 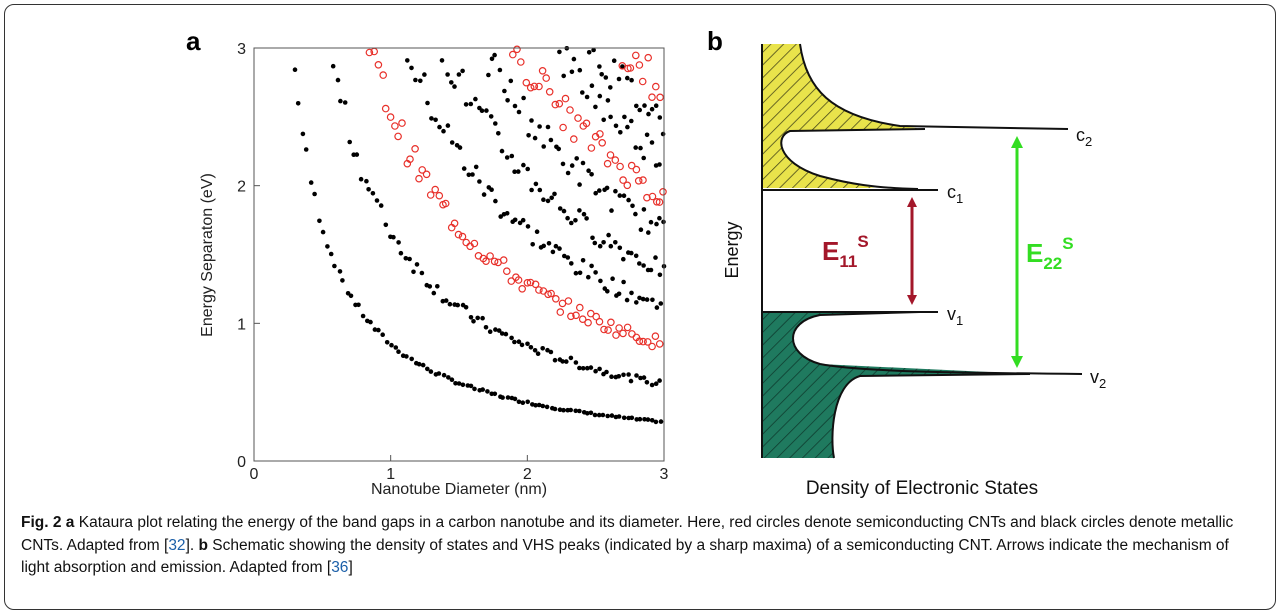 What do you see at coordinates (931, 416) in the screenshot?
I see `dos-curve-lower` at bounding box center [931, 416].